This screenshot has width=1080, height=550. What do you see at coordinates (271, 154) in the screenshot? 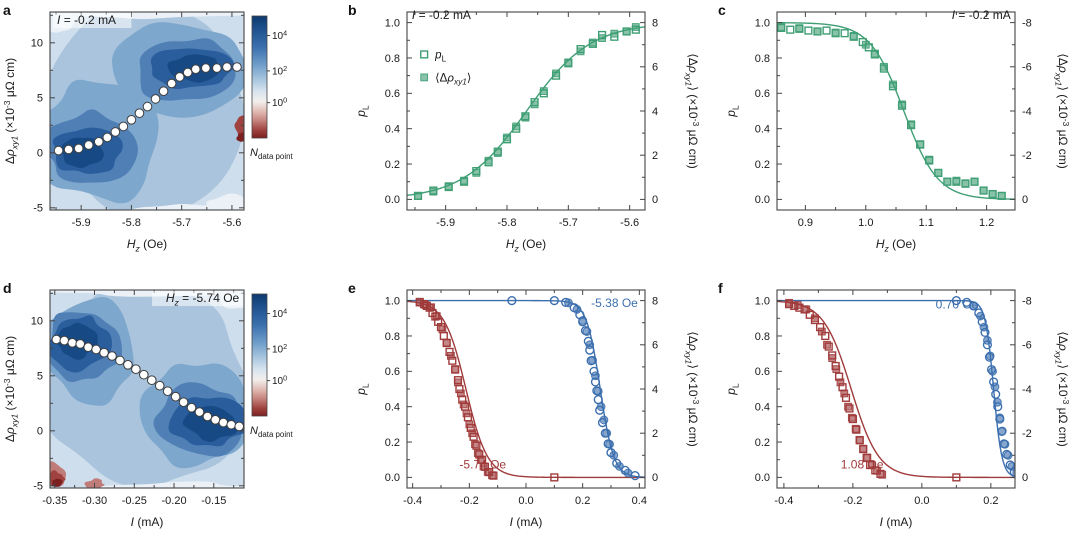
I see `colorbar-title: Ndata point` at bounding box center [271, 154].